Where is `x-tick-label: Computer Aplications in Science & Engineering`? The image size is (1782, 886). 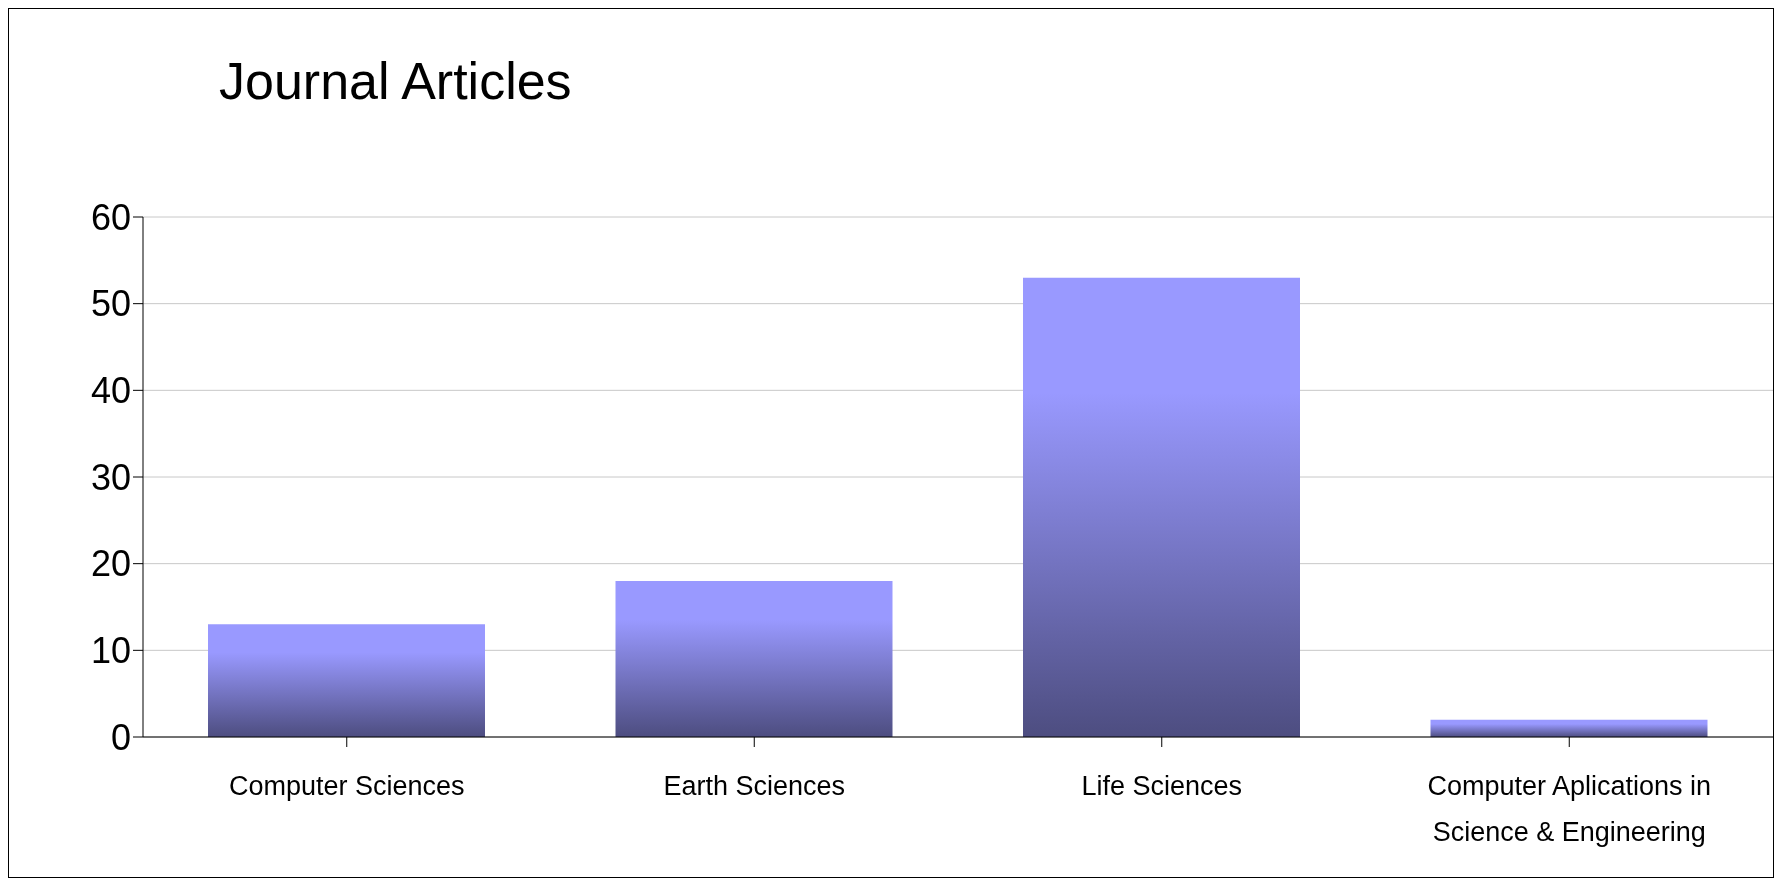
x-tick-label: Computer Aplications in Science & Engineering is located at coordinates (1569, 809).